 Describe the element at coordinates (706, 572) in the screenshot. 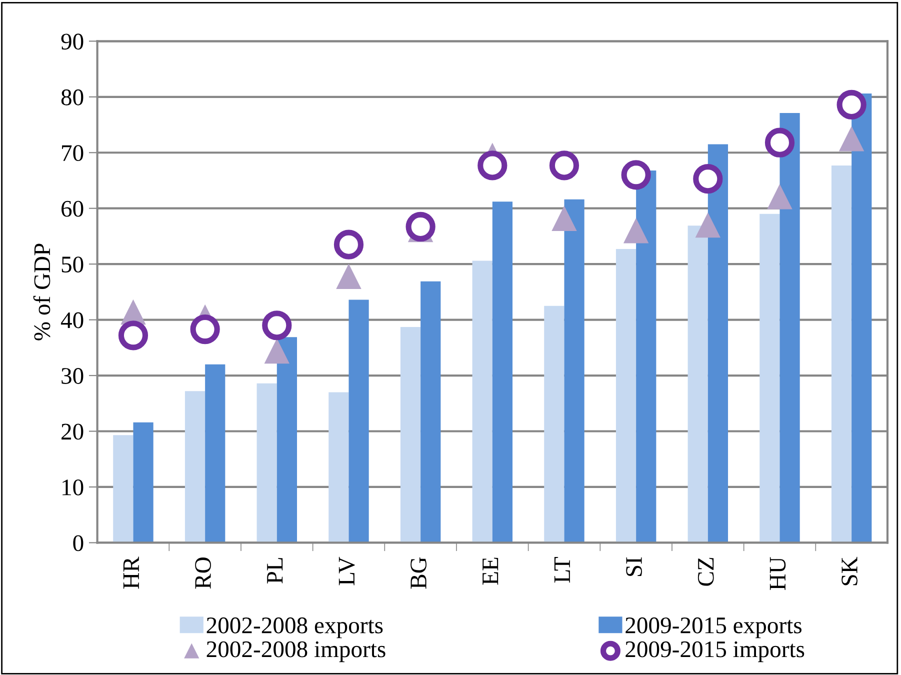

I see `x-tick-label: CZ` at that location.